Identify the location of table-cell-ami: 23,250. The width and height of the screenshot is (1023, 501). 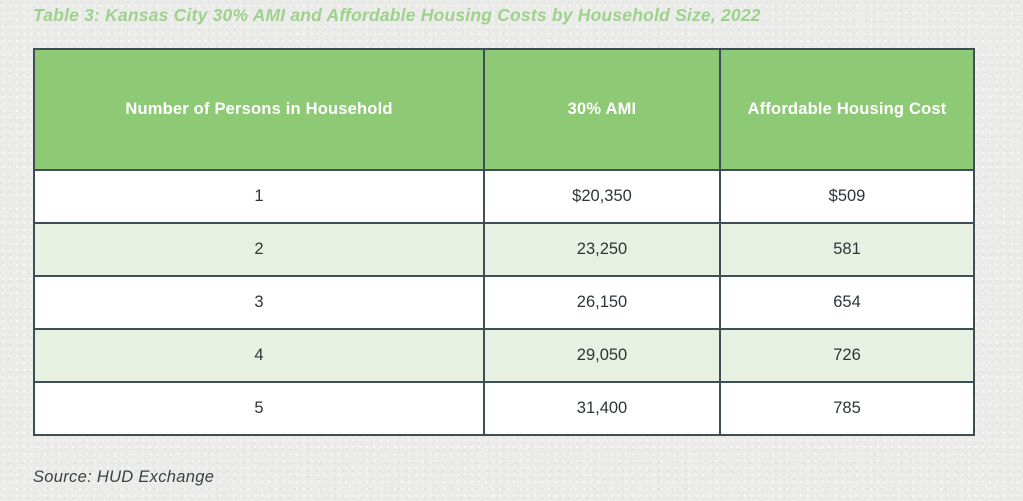
(602, 249).